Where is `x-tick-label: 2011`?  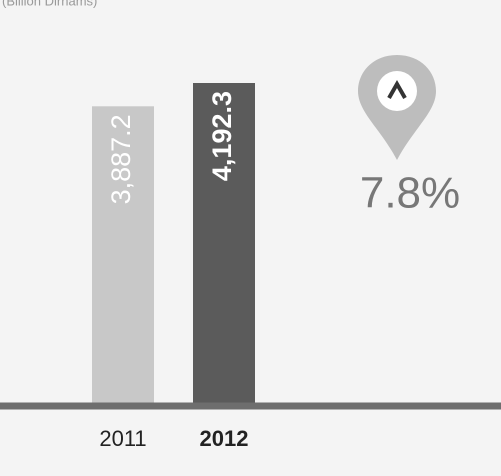
x-tick-label: 2011 is located at coordinates (122, 438).